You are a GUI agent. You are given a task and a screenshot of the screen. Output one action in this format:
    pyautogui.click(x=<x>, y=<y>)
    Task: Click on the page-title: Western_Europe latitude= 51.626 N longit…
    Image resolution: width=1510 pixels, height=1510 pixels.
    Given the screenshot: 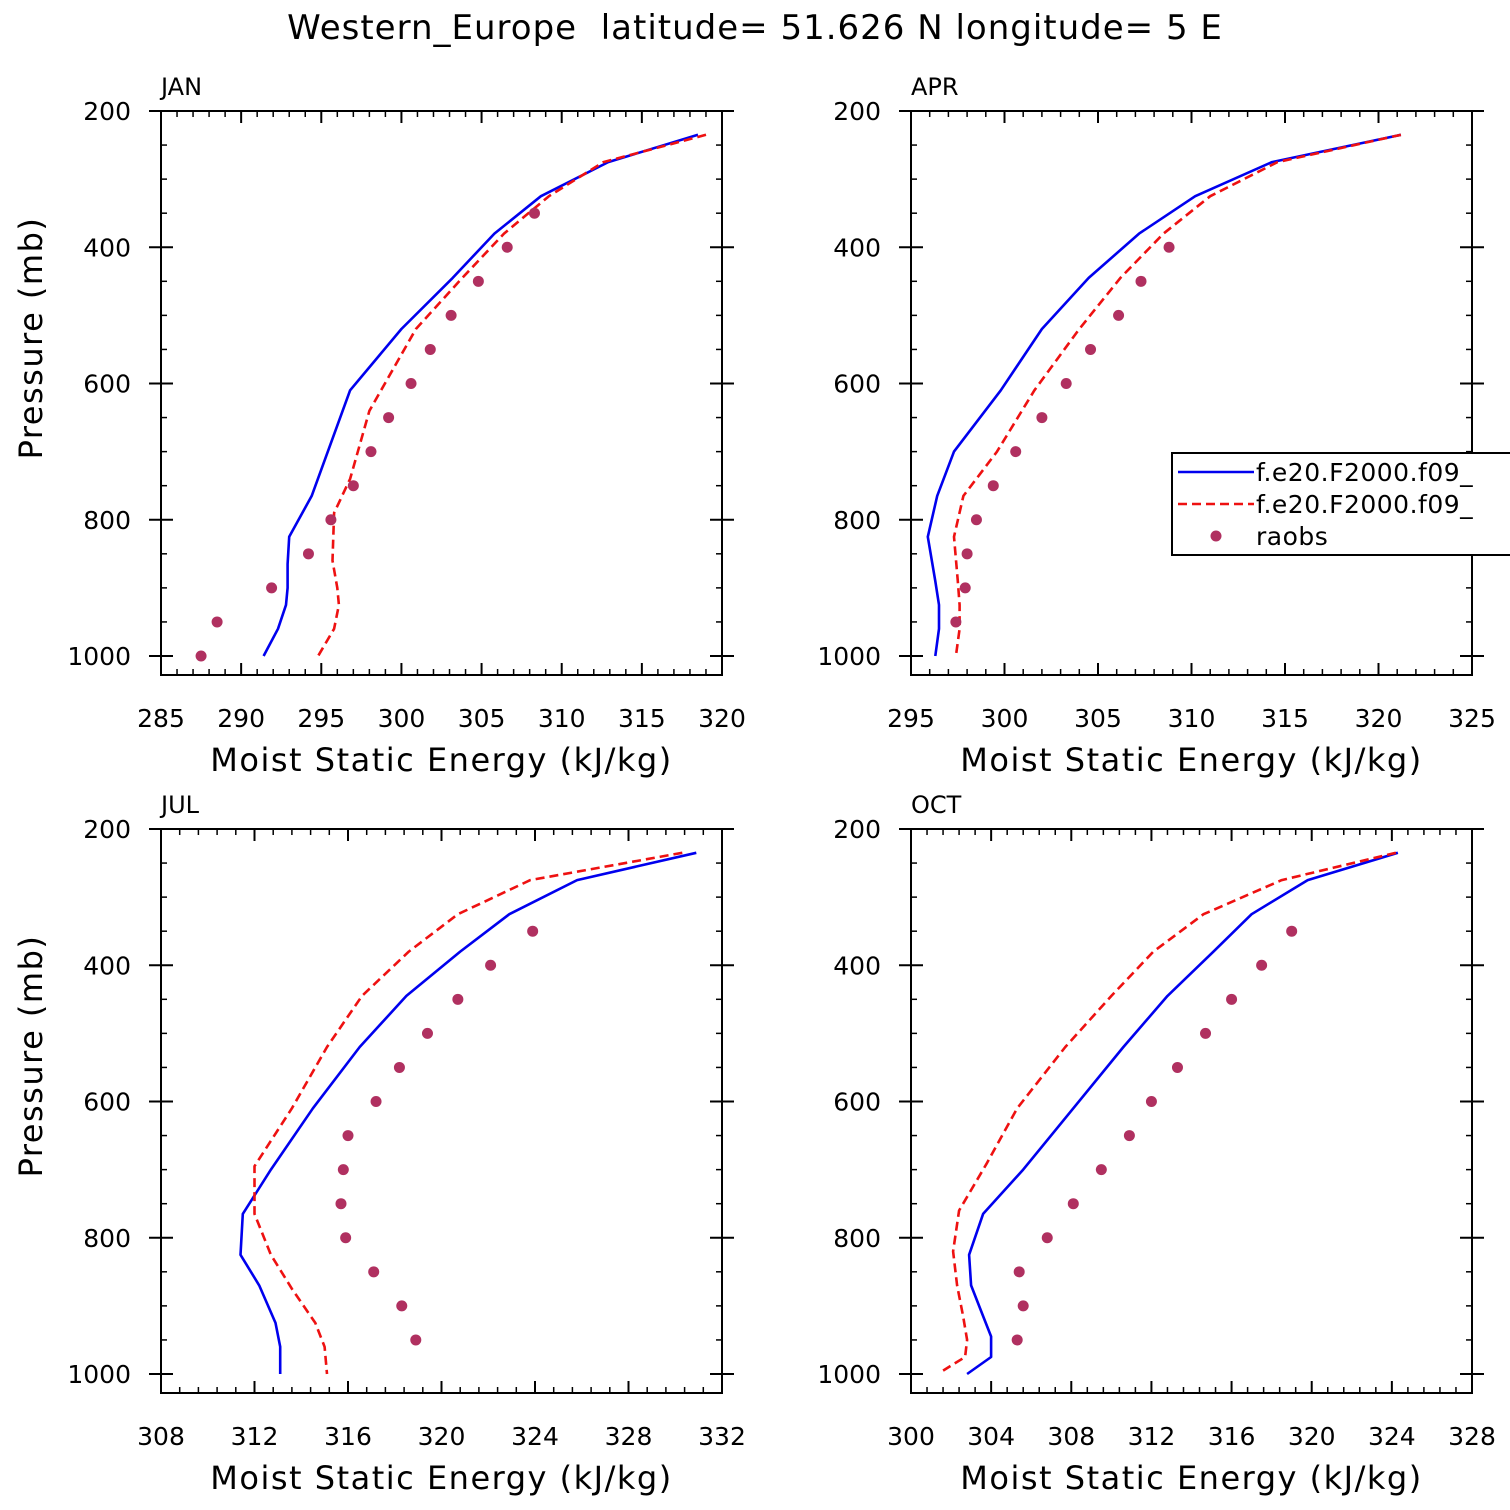 What is the action you would take?
    pyautogui.click(x=755, y=28)
    